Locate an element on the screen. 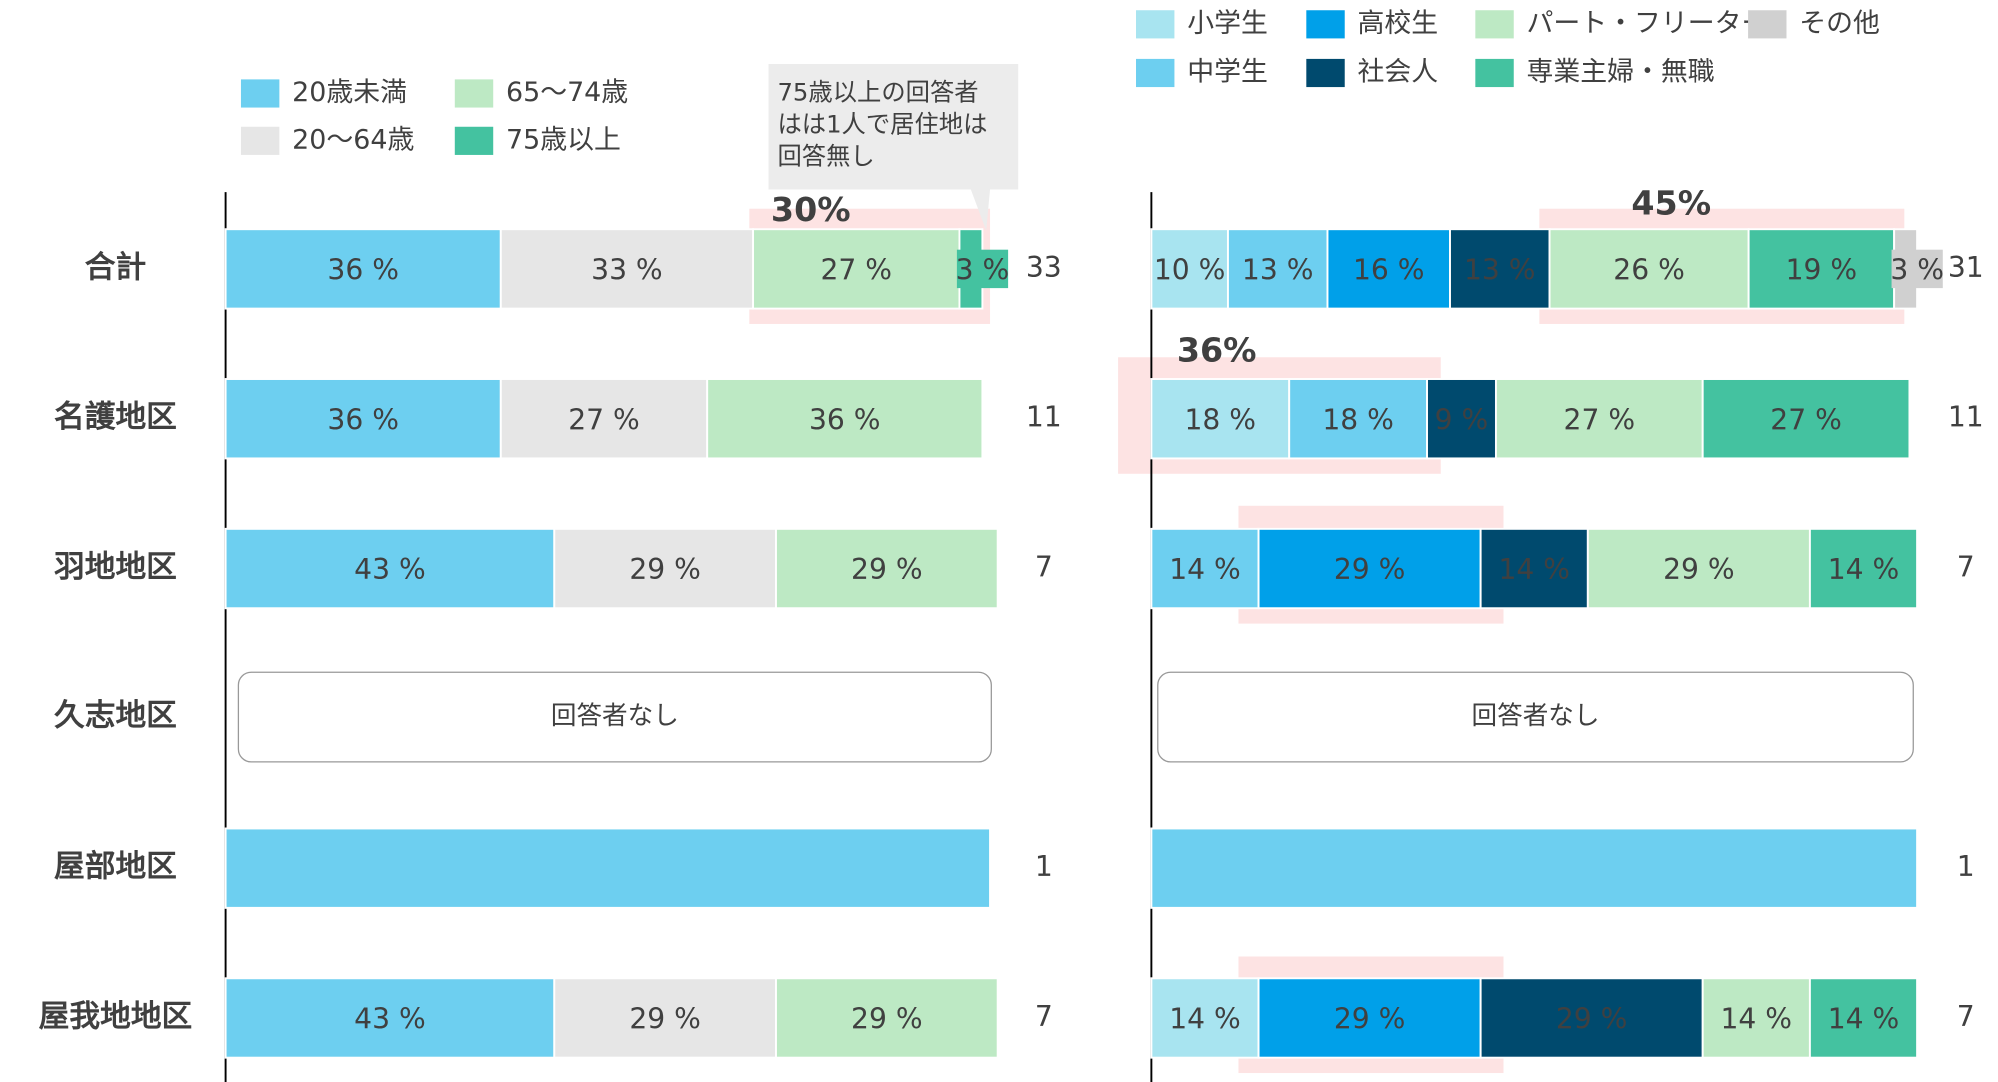 Image resolution: width=1998 pixels, height=1082 pixels. legend-label: 小学生 is located at coordinates (1227, 23).